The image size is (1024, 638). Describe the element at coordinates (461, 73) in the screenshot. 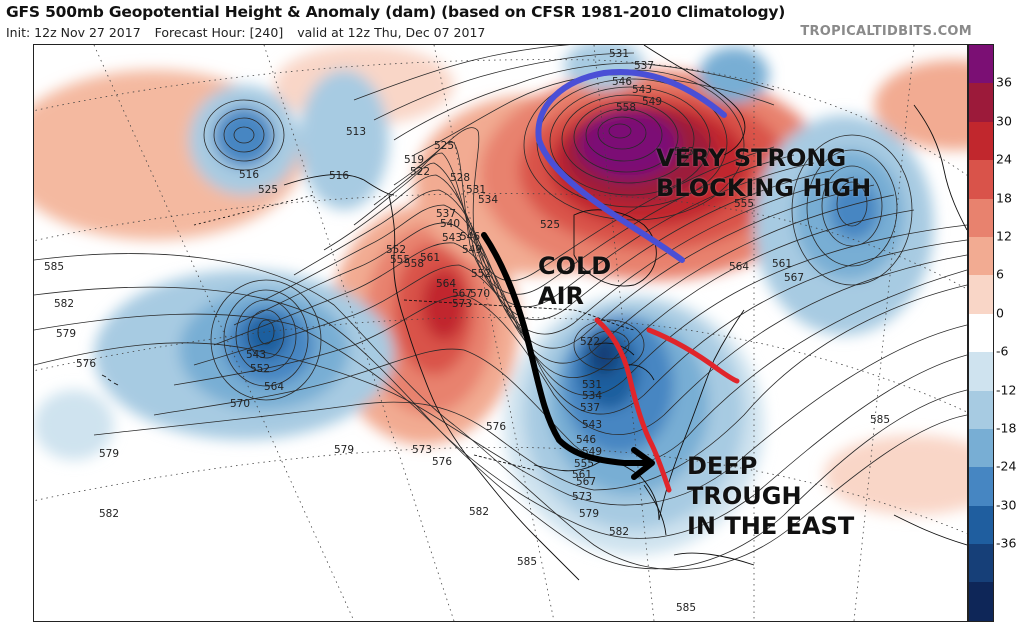

I see `contour-525-arctic` at that location.